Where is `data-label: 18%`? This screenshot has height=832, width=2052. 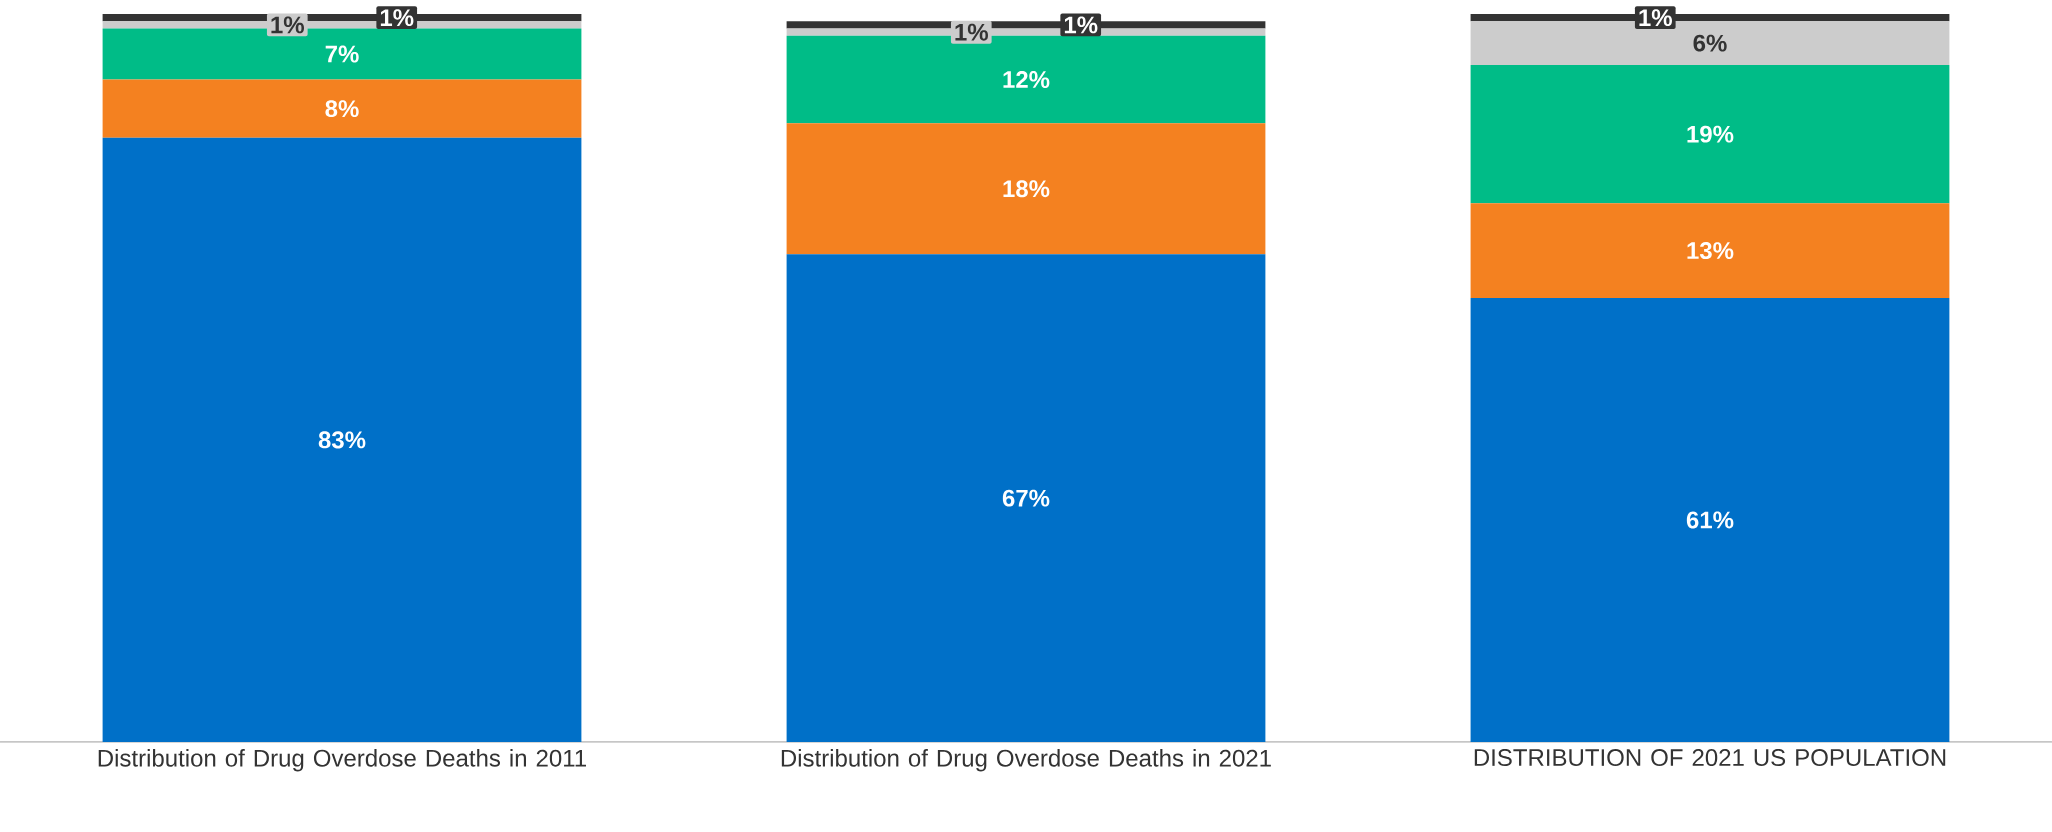 data-label: 18% is located at coordinates (1026, 189).